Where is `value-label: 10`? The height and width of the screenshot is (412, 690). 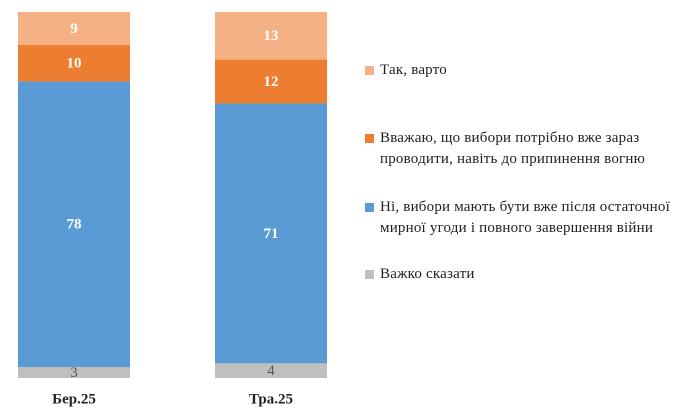
value-label: 10 is located at coordinates (74, 64).